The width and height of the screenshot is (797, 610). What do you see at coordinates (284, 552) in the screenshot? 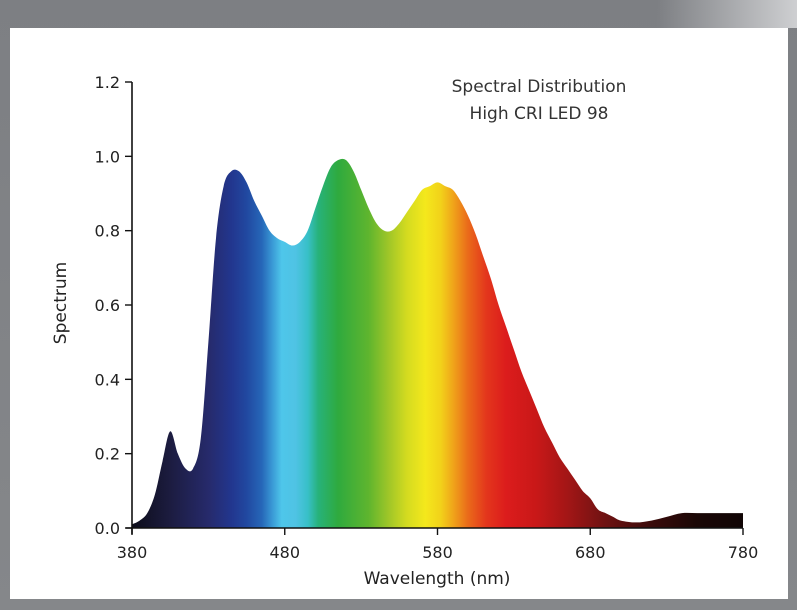
I see `x-tick-label: 480` at bounding box center [284, 552].